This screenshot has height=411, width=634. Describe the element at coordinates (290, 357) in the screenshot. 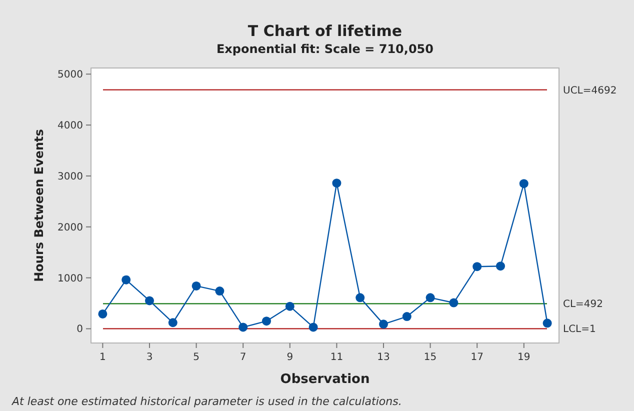

I see `x-tick-label: 9` at that location.